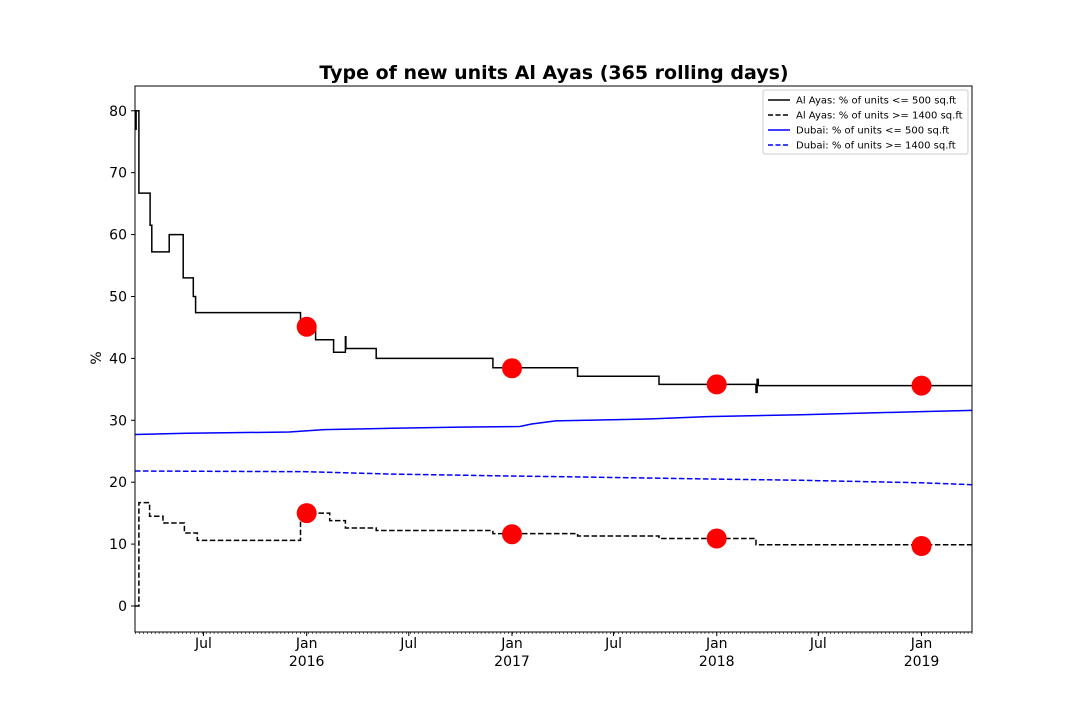 The image size is (1080, 720). I want to click on y-tick-label: 30, so click(118, 421).